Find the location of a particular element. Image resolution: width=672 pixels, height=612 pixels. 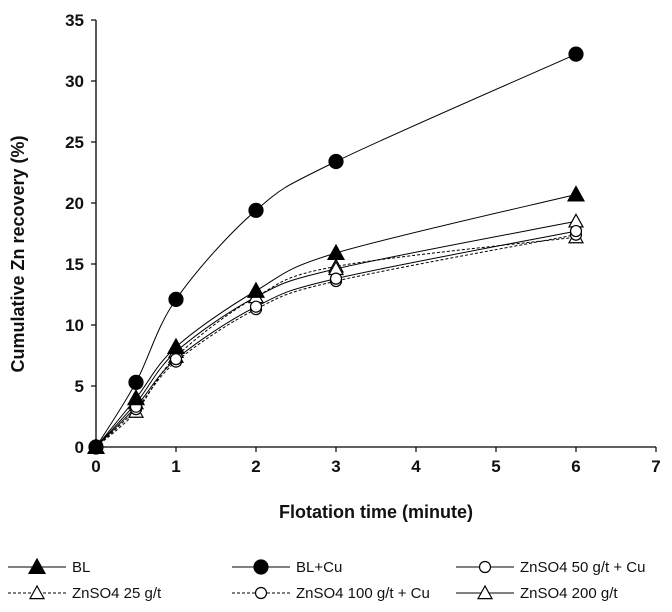

x-tick-label: 7 is located at coordinates (655, 466).